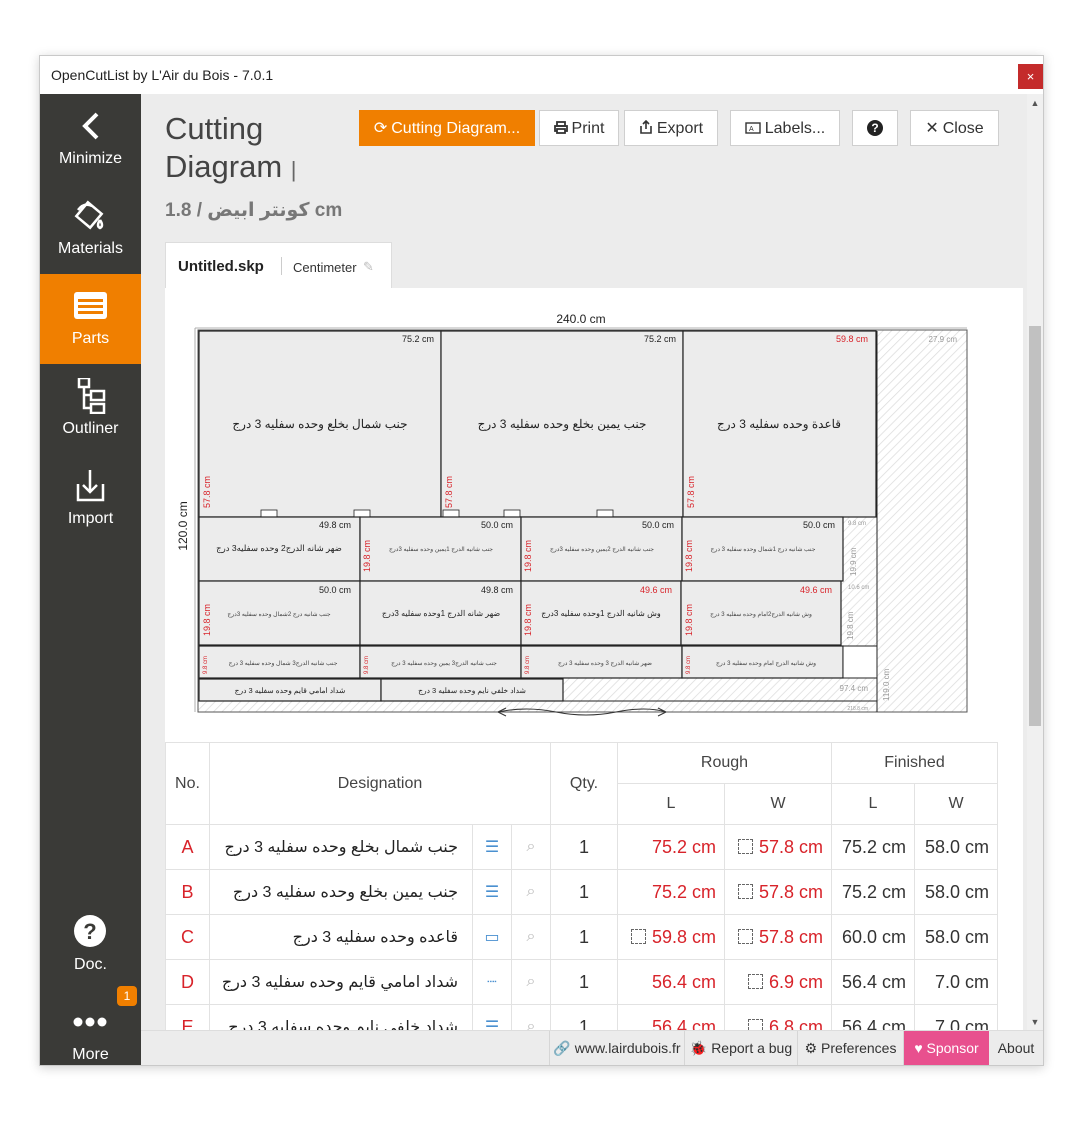 The height and width of the screenshot is (1137, 1081). I want to click on link-icon: 🔗, so click(562, 1048).